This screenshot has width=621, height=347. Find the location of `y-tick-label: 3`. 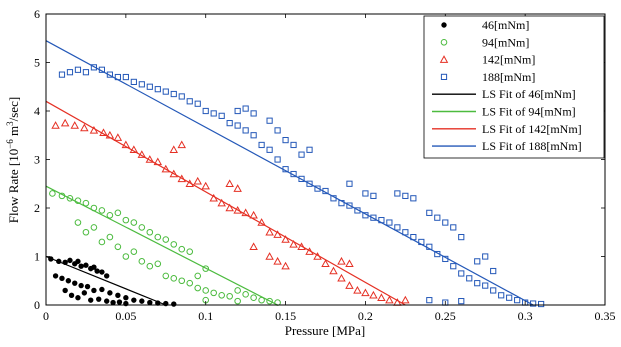

y-tick-label: 3 is located at coordinates (37, 160).